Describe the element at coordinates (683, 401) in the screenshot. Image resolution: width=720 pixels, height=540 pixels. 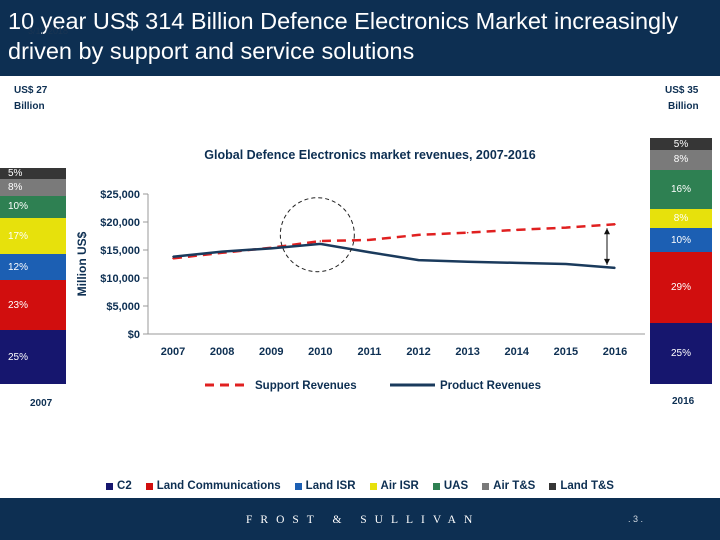
I see `right-year-label: 2016` at that location.